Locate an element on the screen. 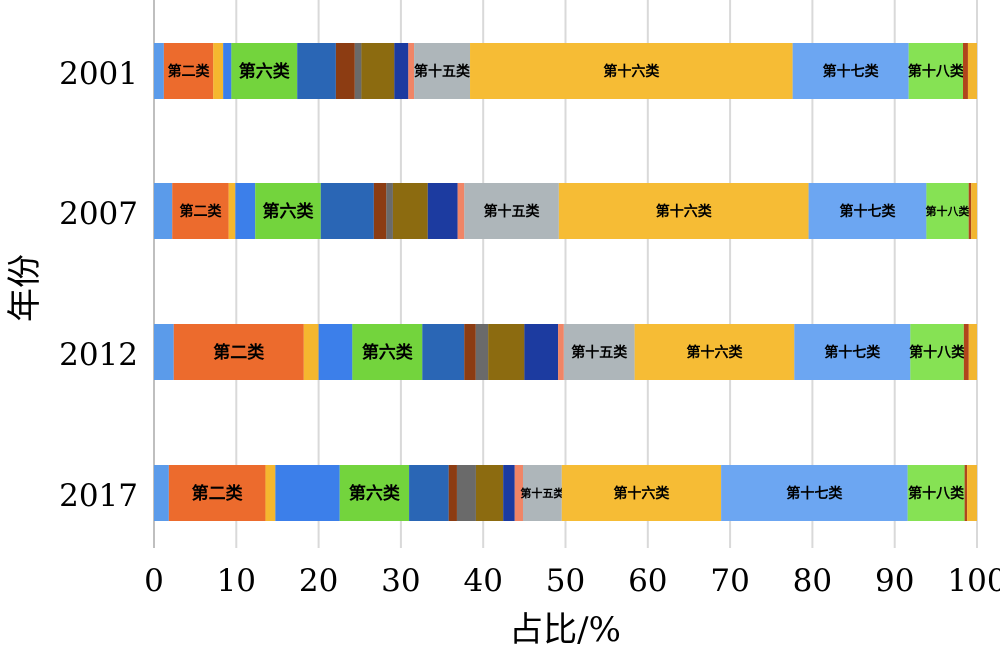 The width and height of the screenshot is (1000, 648). x-tick-label: 20 is located at coordinates (318, 581).